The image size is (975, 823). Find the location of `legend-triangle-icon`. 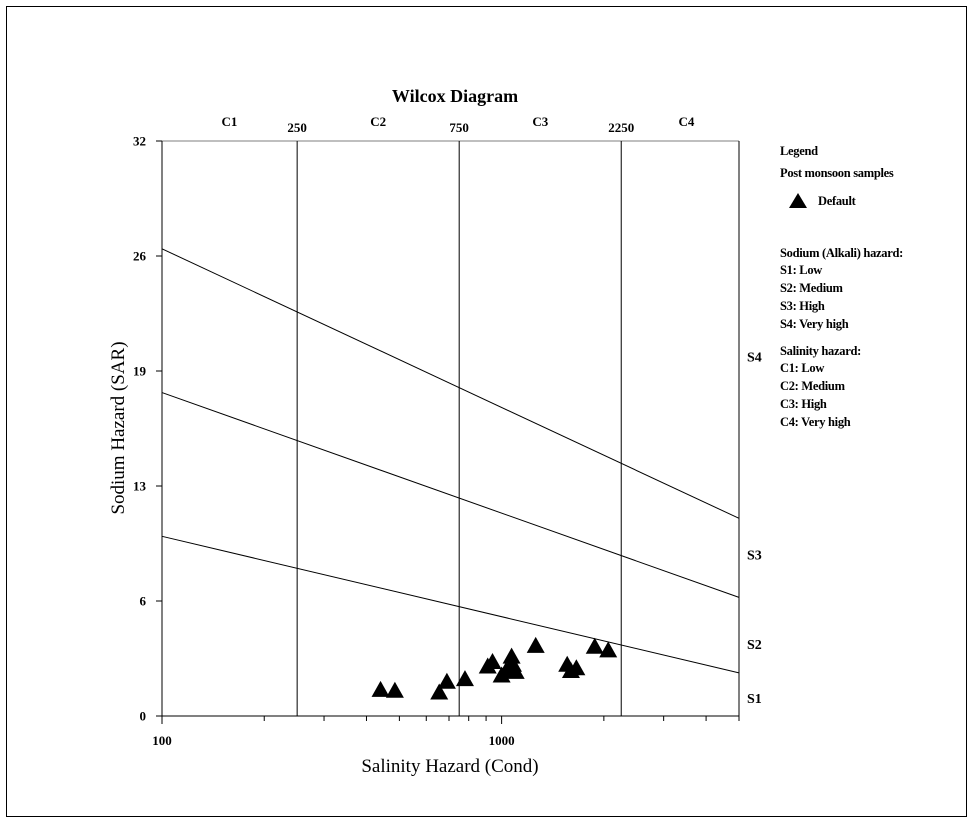

legend-triangle-icon is located at coordinates (798, 200).